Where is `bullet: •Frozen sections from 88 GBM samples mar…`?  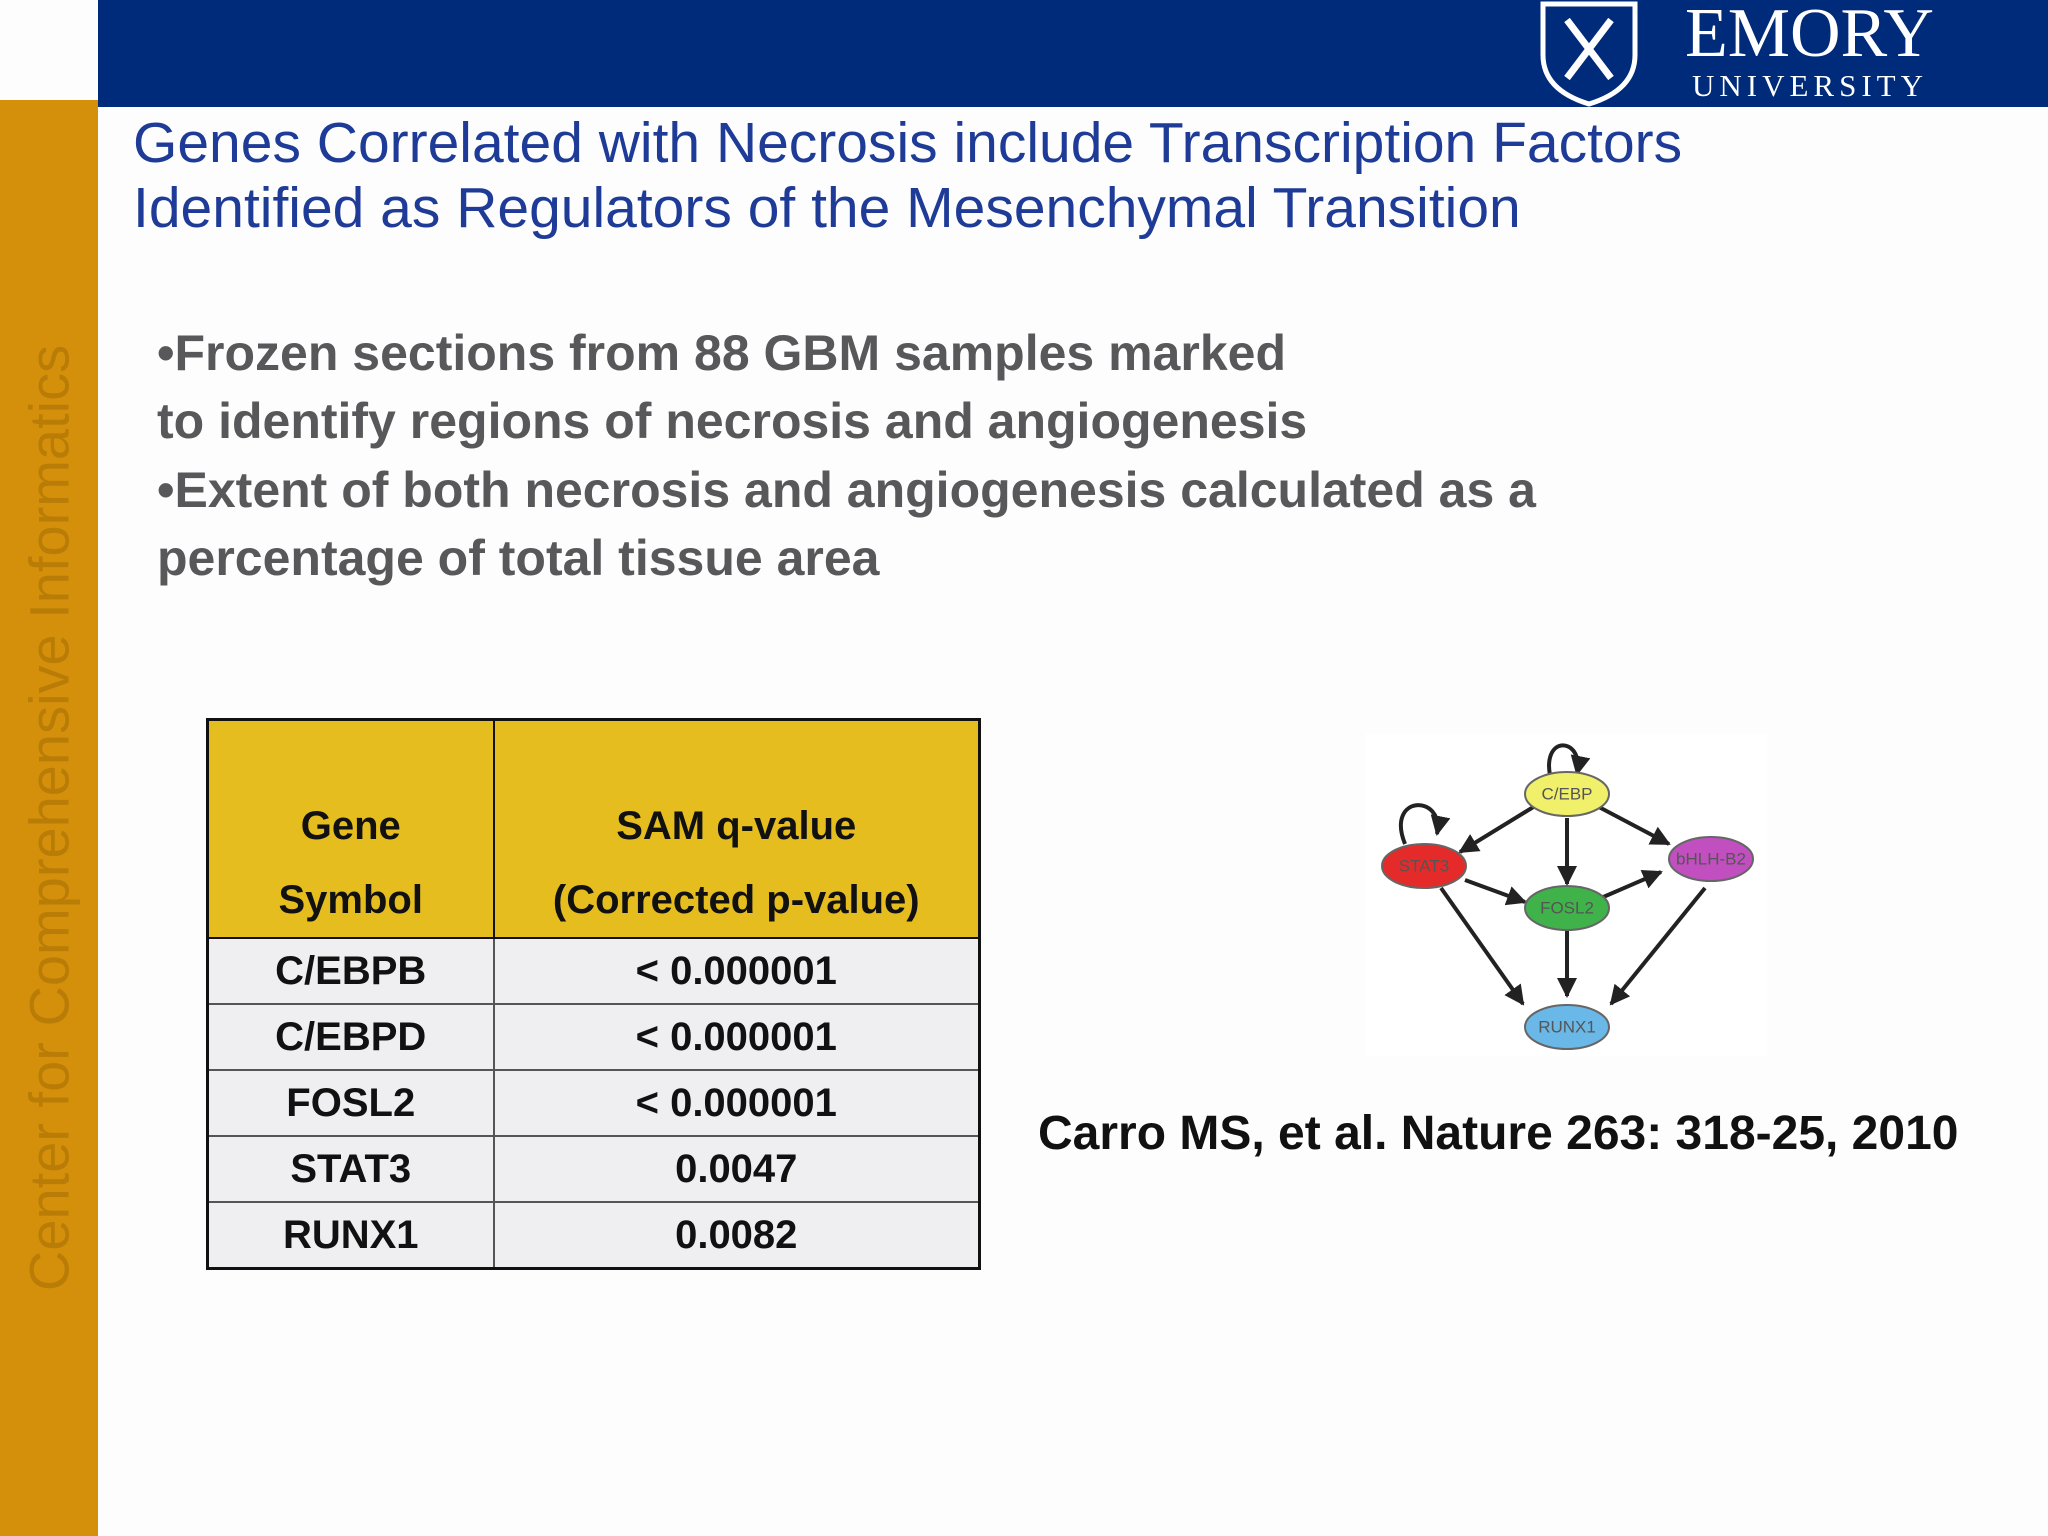
bullet: •Frozen sections from 88 GBM samples mar… is located at coordinates (721, 353).